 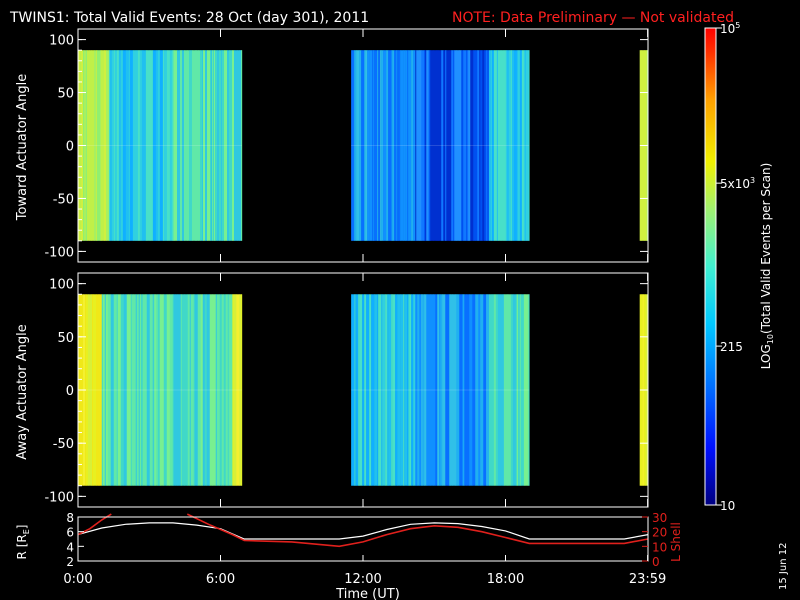 What do you see at coordinates (731, 347) in the screenshot?
I see `colorbar-tick-label: 215` at bounding box center [731, 347].